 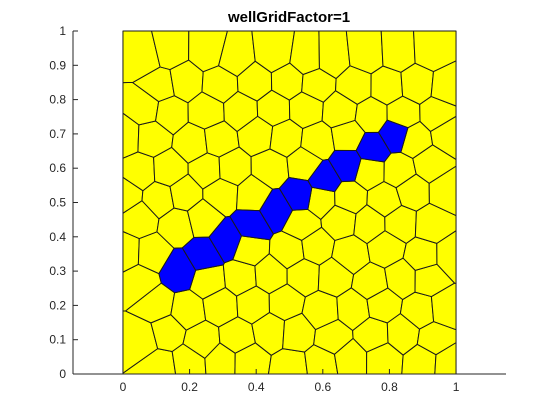 What do you see at coordinates (57, 100) in the screenshot?
I see `y-tick-label: 0.8` at bounding box center [57, 100].